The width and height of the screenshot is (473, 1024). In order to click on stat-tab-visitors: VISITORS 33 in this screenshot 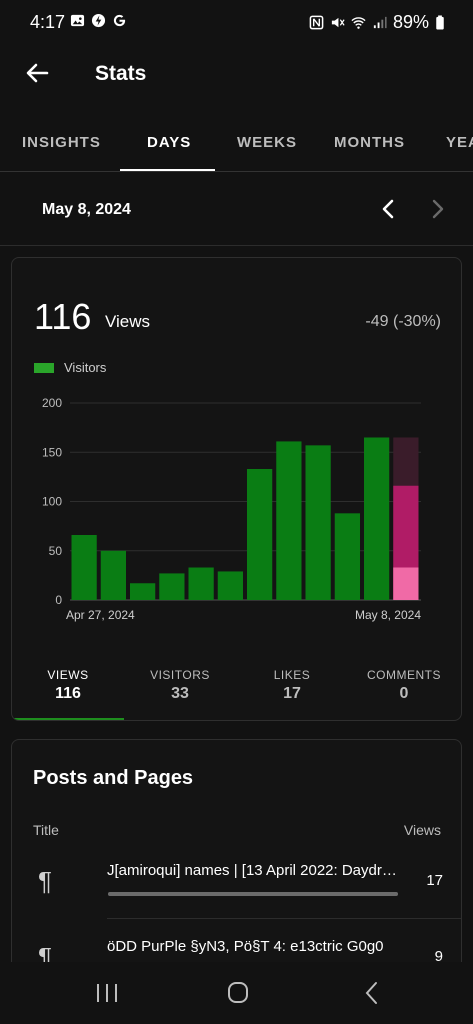, I will do `click(180, 685)`.